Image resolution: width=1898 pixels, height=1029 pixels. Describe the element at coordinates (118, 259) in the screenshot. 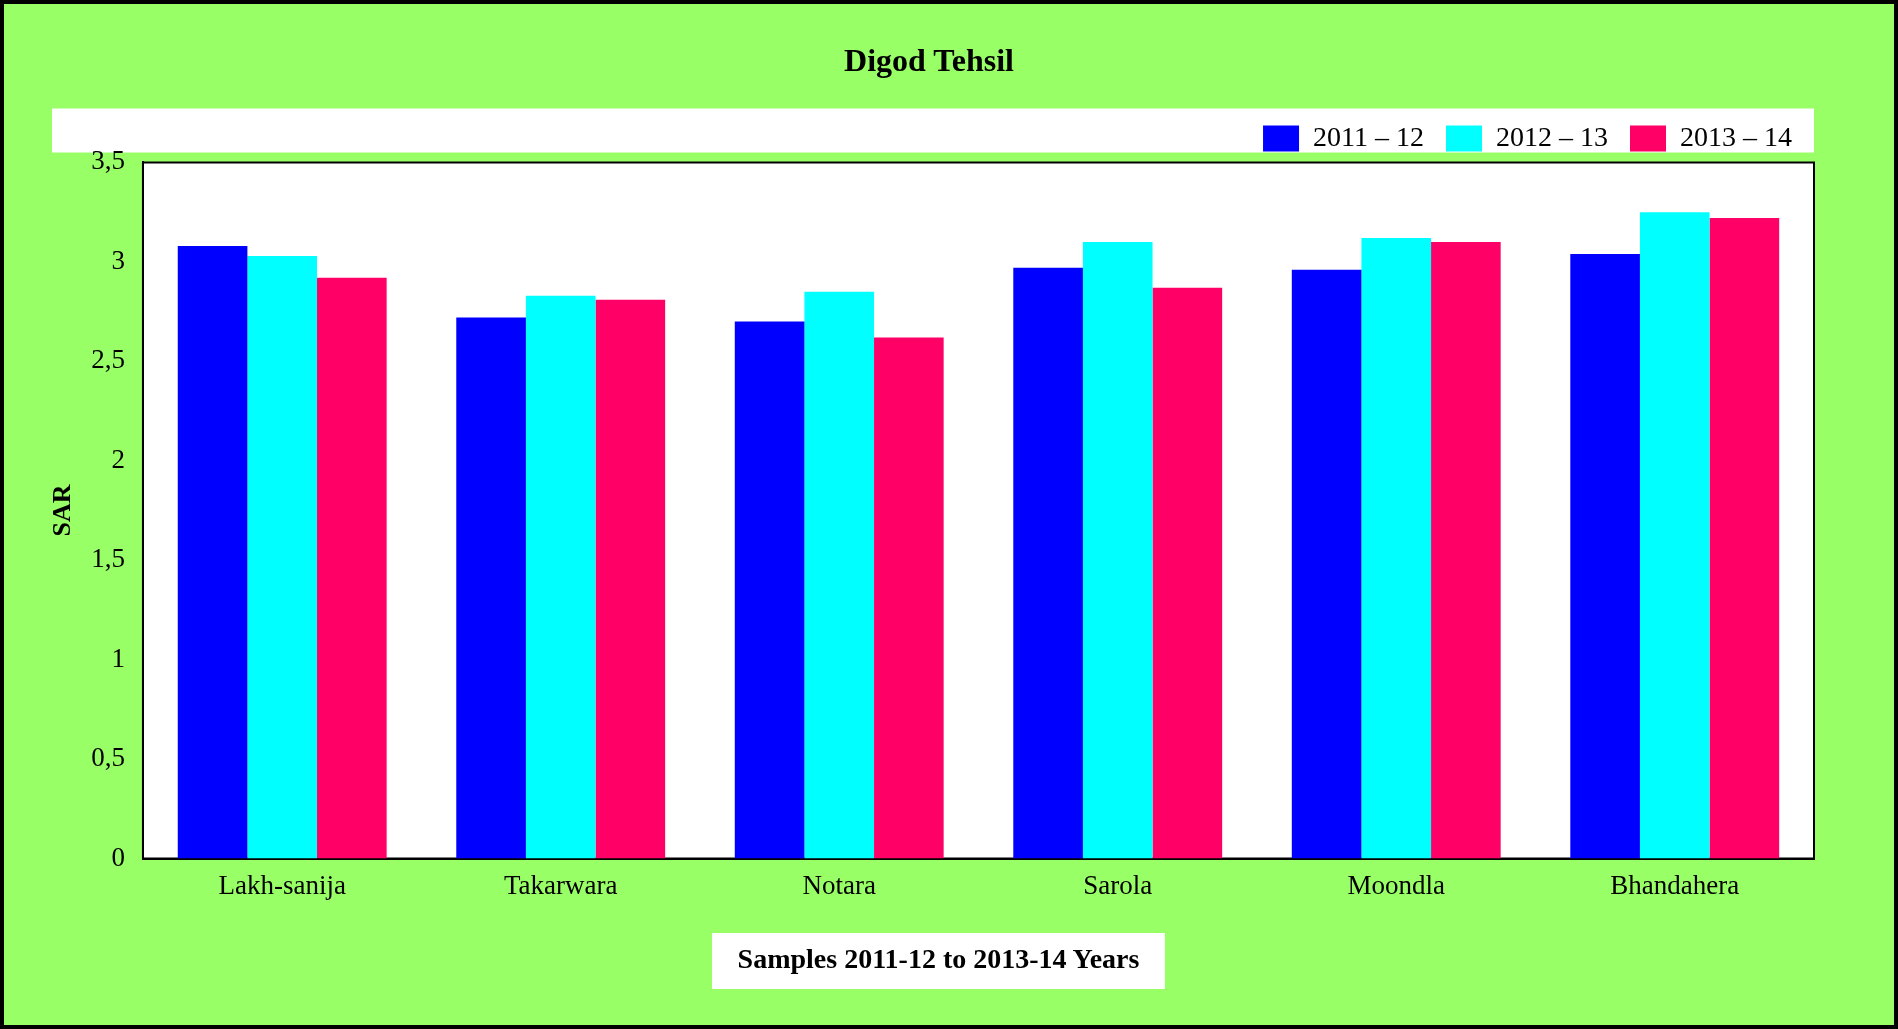

I see `y-tick-label: 3` at that location.